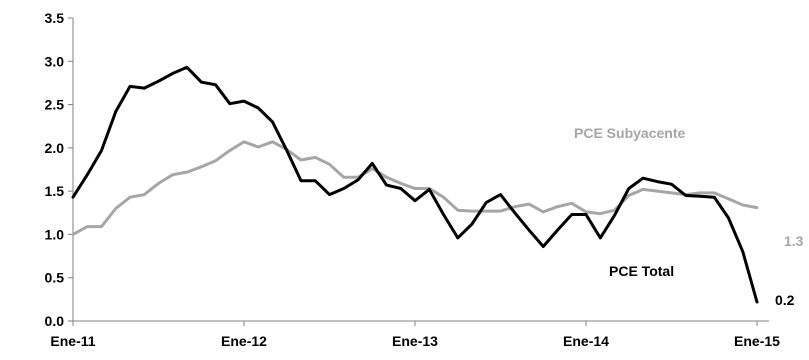 The height and width of the screenshot is (360, 809). I want to click on y-axis: 0.0 0.5 1.0 1.5 2.0 2.5 3.0 3.5, so click(59, 169).